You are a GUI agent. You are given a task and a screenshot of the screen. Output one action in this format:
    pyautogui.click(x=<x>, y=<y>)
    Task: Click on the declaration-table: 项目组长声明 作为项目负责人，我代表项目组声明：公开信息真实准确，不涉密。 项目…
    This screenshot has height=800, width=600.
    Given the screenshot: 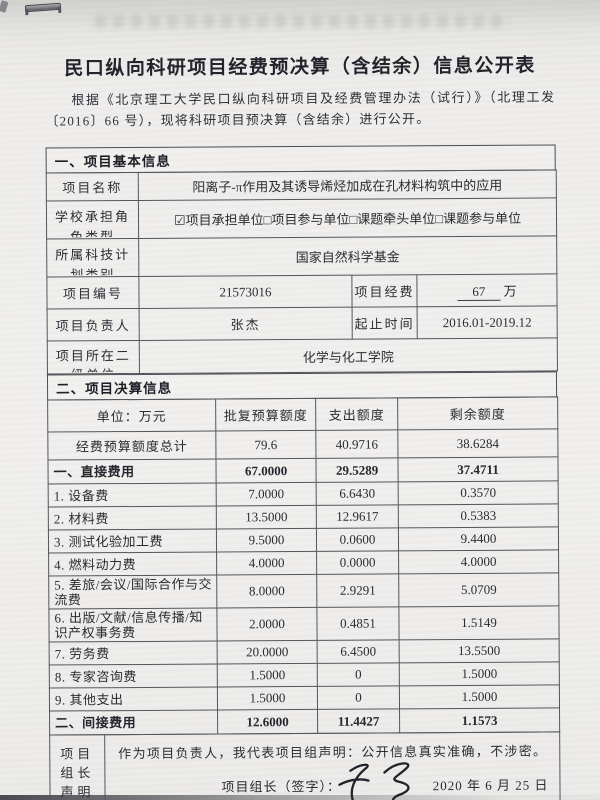 What is the action you would take?
    pyautogui.click(x=305, y=765)
    